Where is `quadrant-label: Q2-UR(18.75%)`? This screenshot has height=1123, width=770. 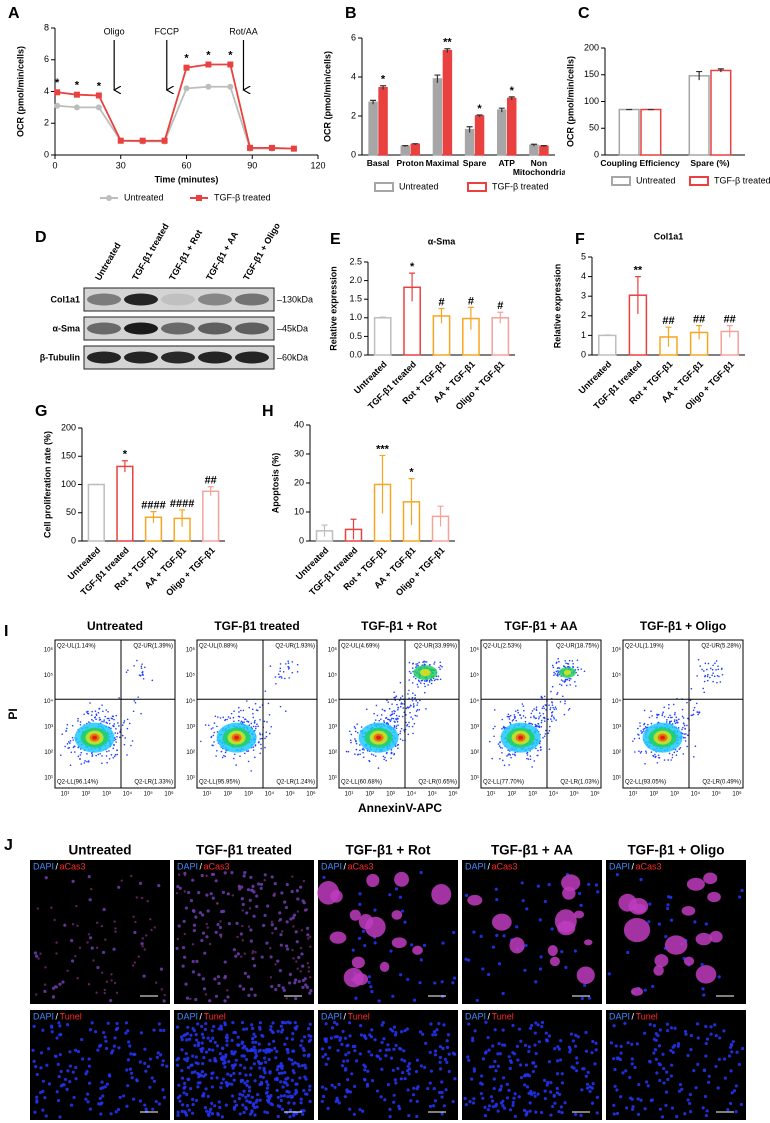
quadrant-label: Q2-UR(18.75%) is located at coordinates (577, 647).